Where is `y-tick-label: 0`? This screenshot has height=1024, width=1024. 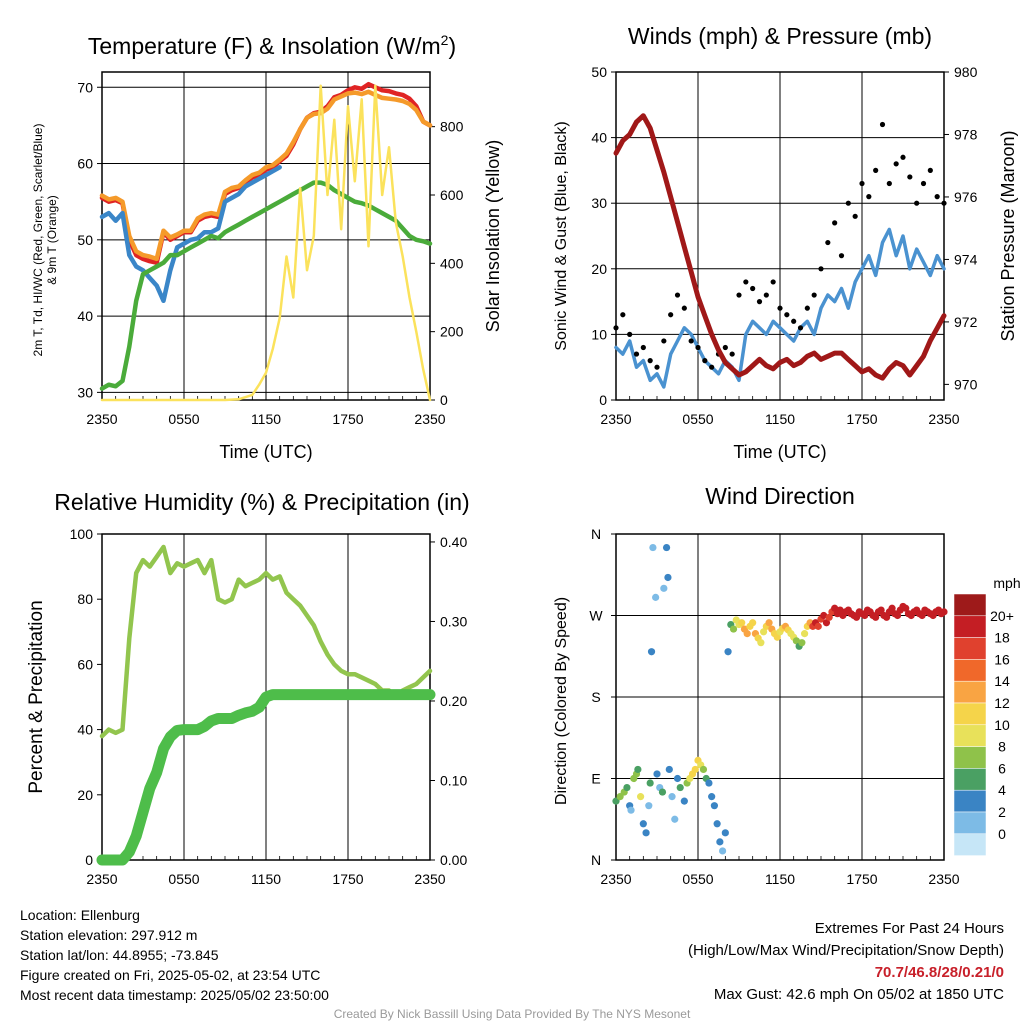 y-tick-label: 0 is located at coordinates (89, 860).